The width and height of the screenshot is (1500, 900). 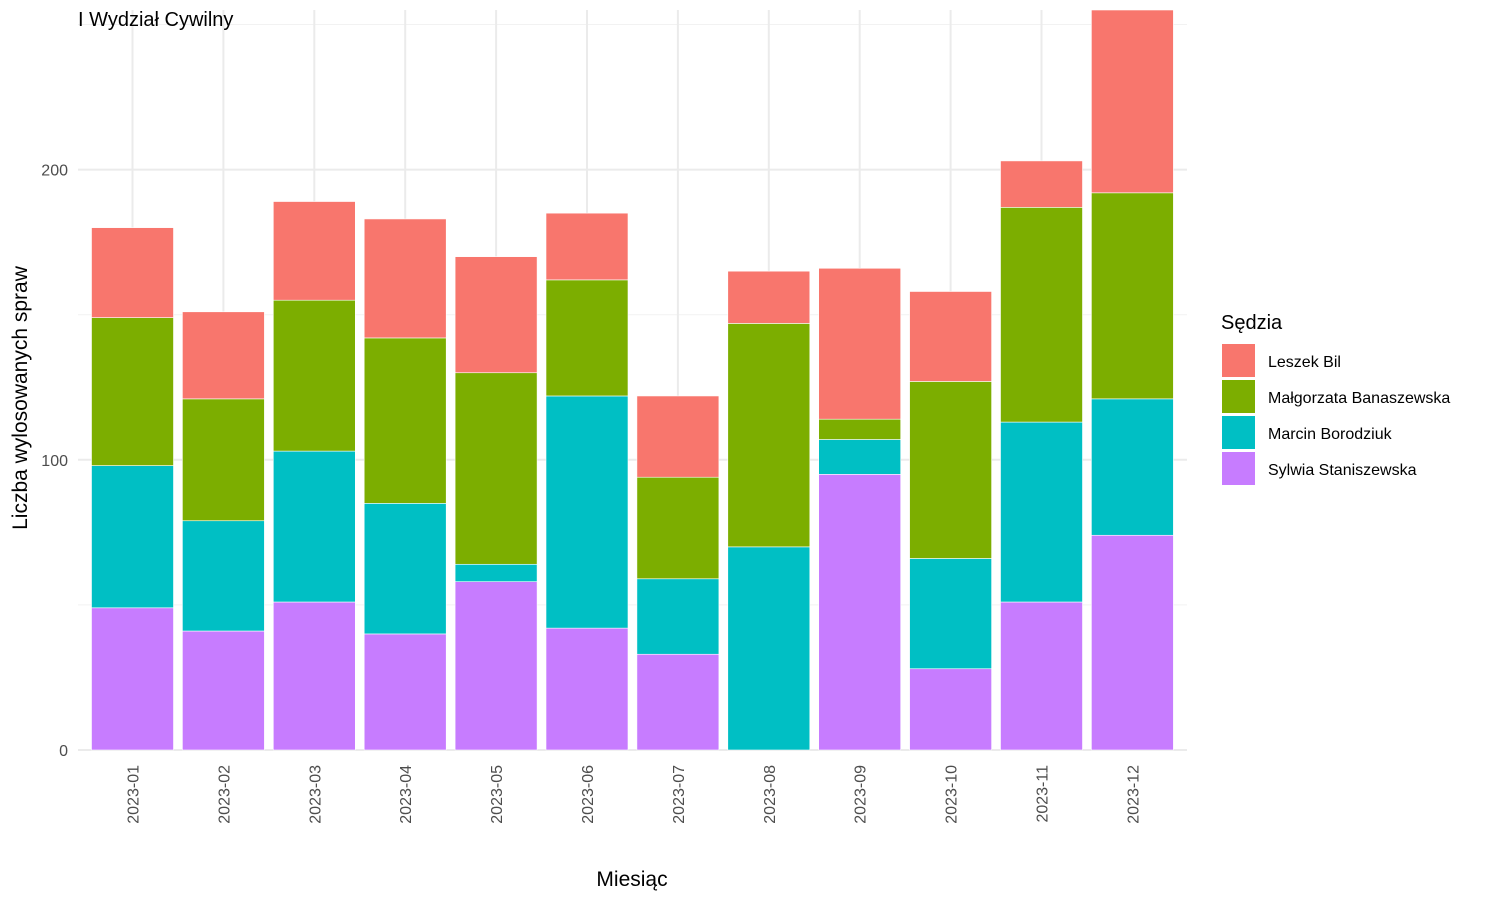 What do you see at coordinates (1359, 398) in the screenshot?
I see `legend-label: Małgorzata Banaszewska` at bounding box center [1359, 398].